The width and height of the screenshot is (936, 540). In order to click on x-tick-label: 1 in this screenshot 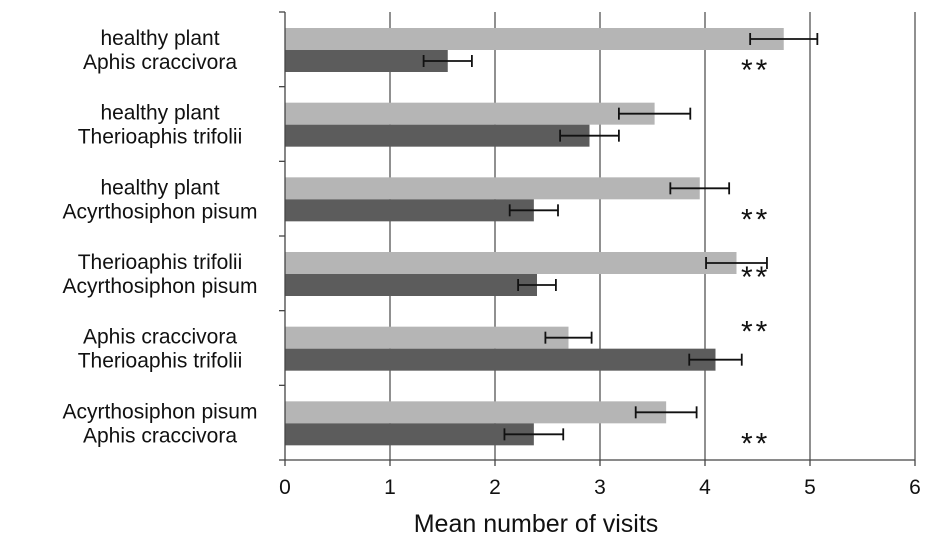, I will do `click(390, 487)`.